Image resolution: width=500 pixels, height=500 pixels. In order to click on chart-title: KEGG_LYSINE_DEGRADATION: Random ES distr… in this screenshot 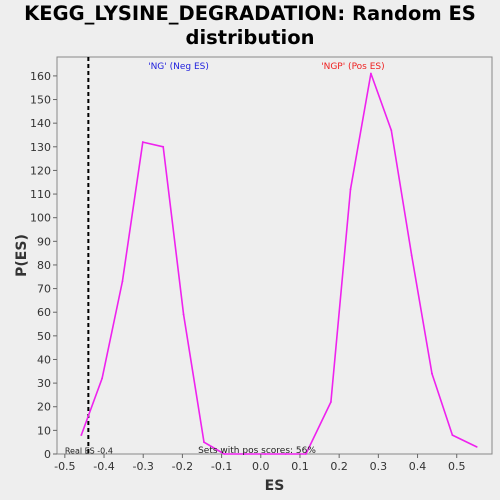, I will do `click(250, 26)`.